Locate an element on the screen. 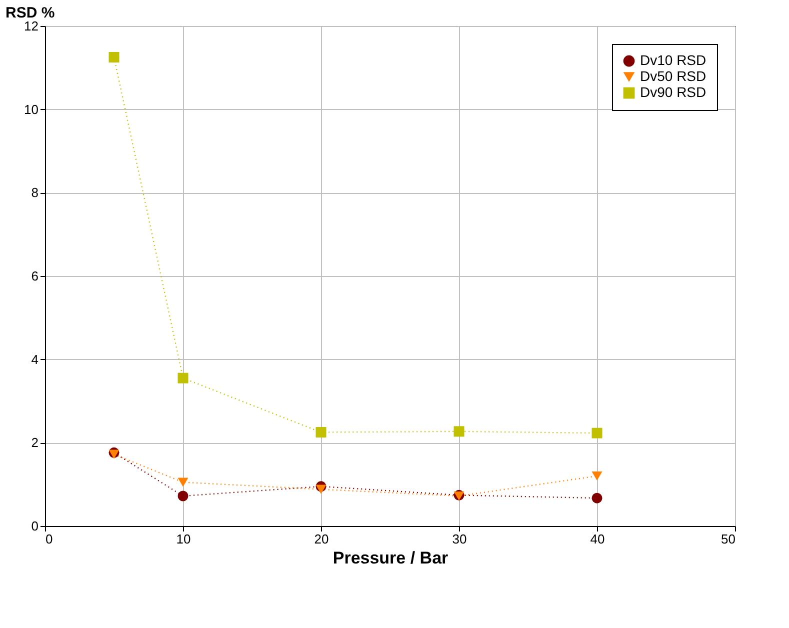  y-tick-label: 2 is located at coordinates (34, 442).